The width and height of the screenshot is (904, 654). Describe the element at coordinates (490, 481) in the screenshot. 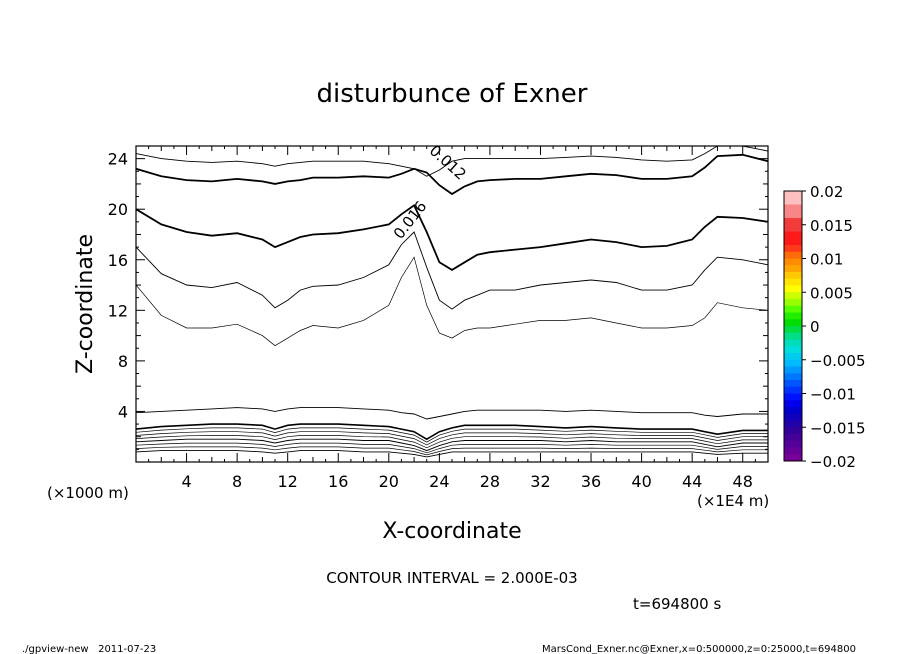

I see `x-tick-label: 28` at that location.